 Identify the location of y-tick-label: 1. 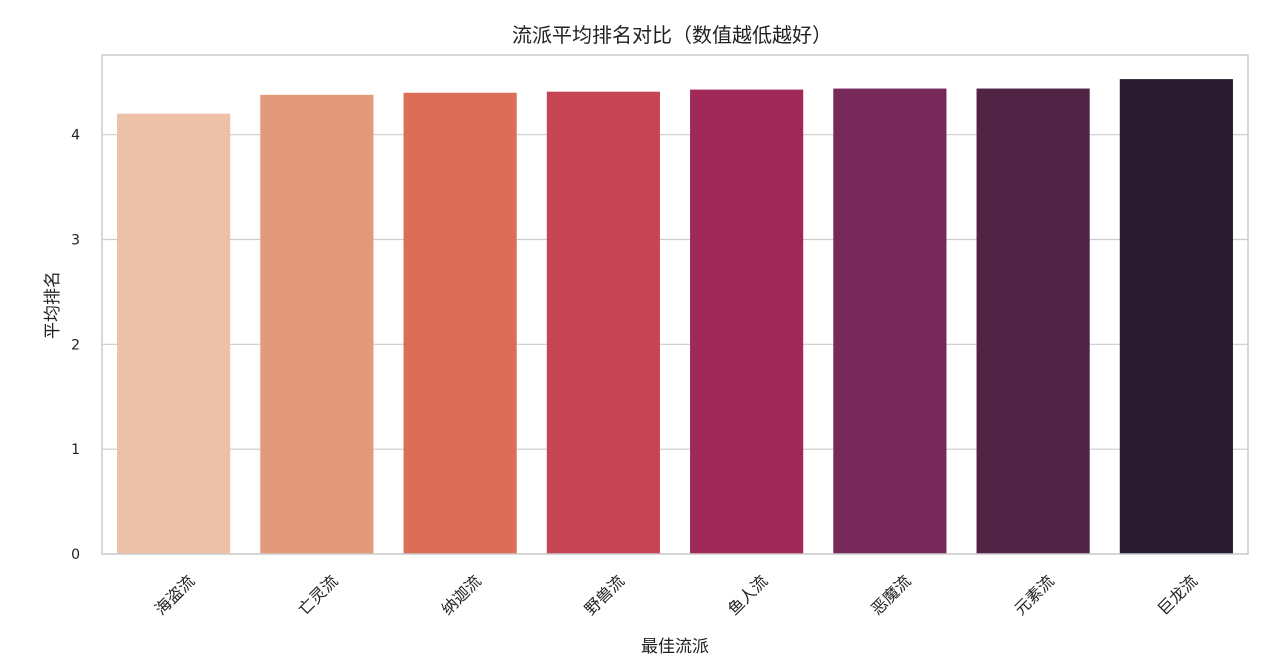
(75, 450).